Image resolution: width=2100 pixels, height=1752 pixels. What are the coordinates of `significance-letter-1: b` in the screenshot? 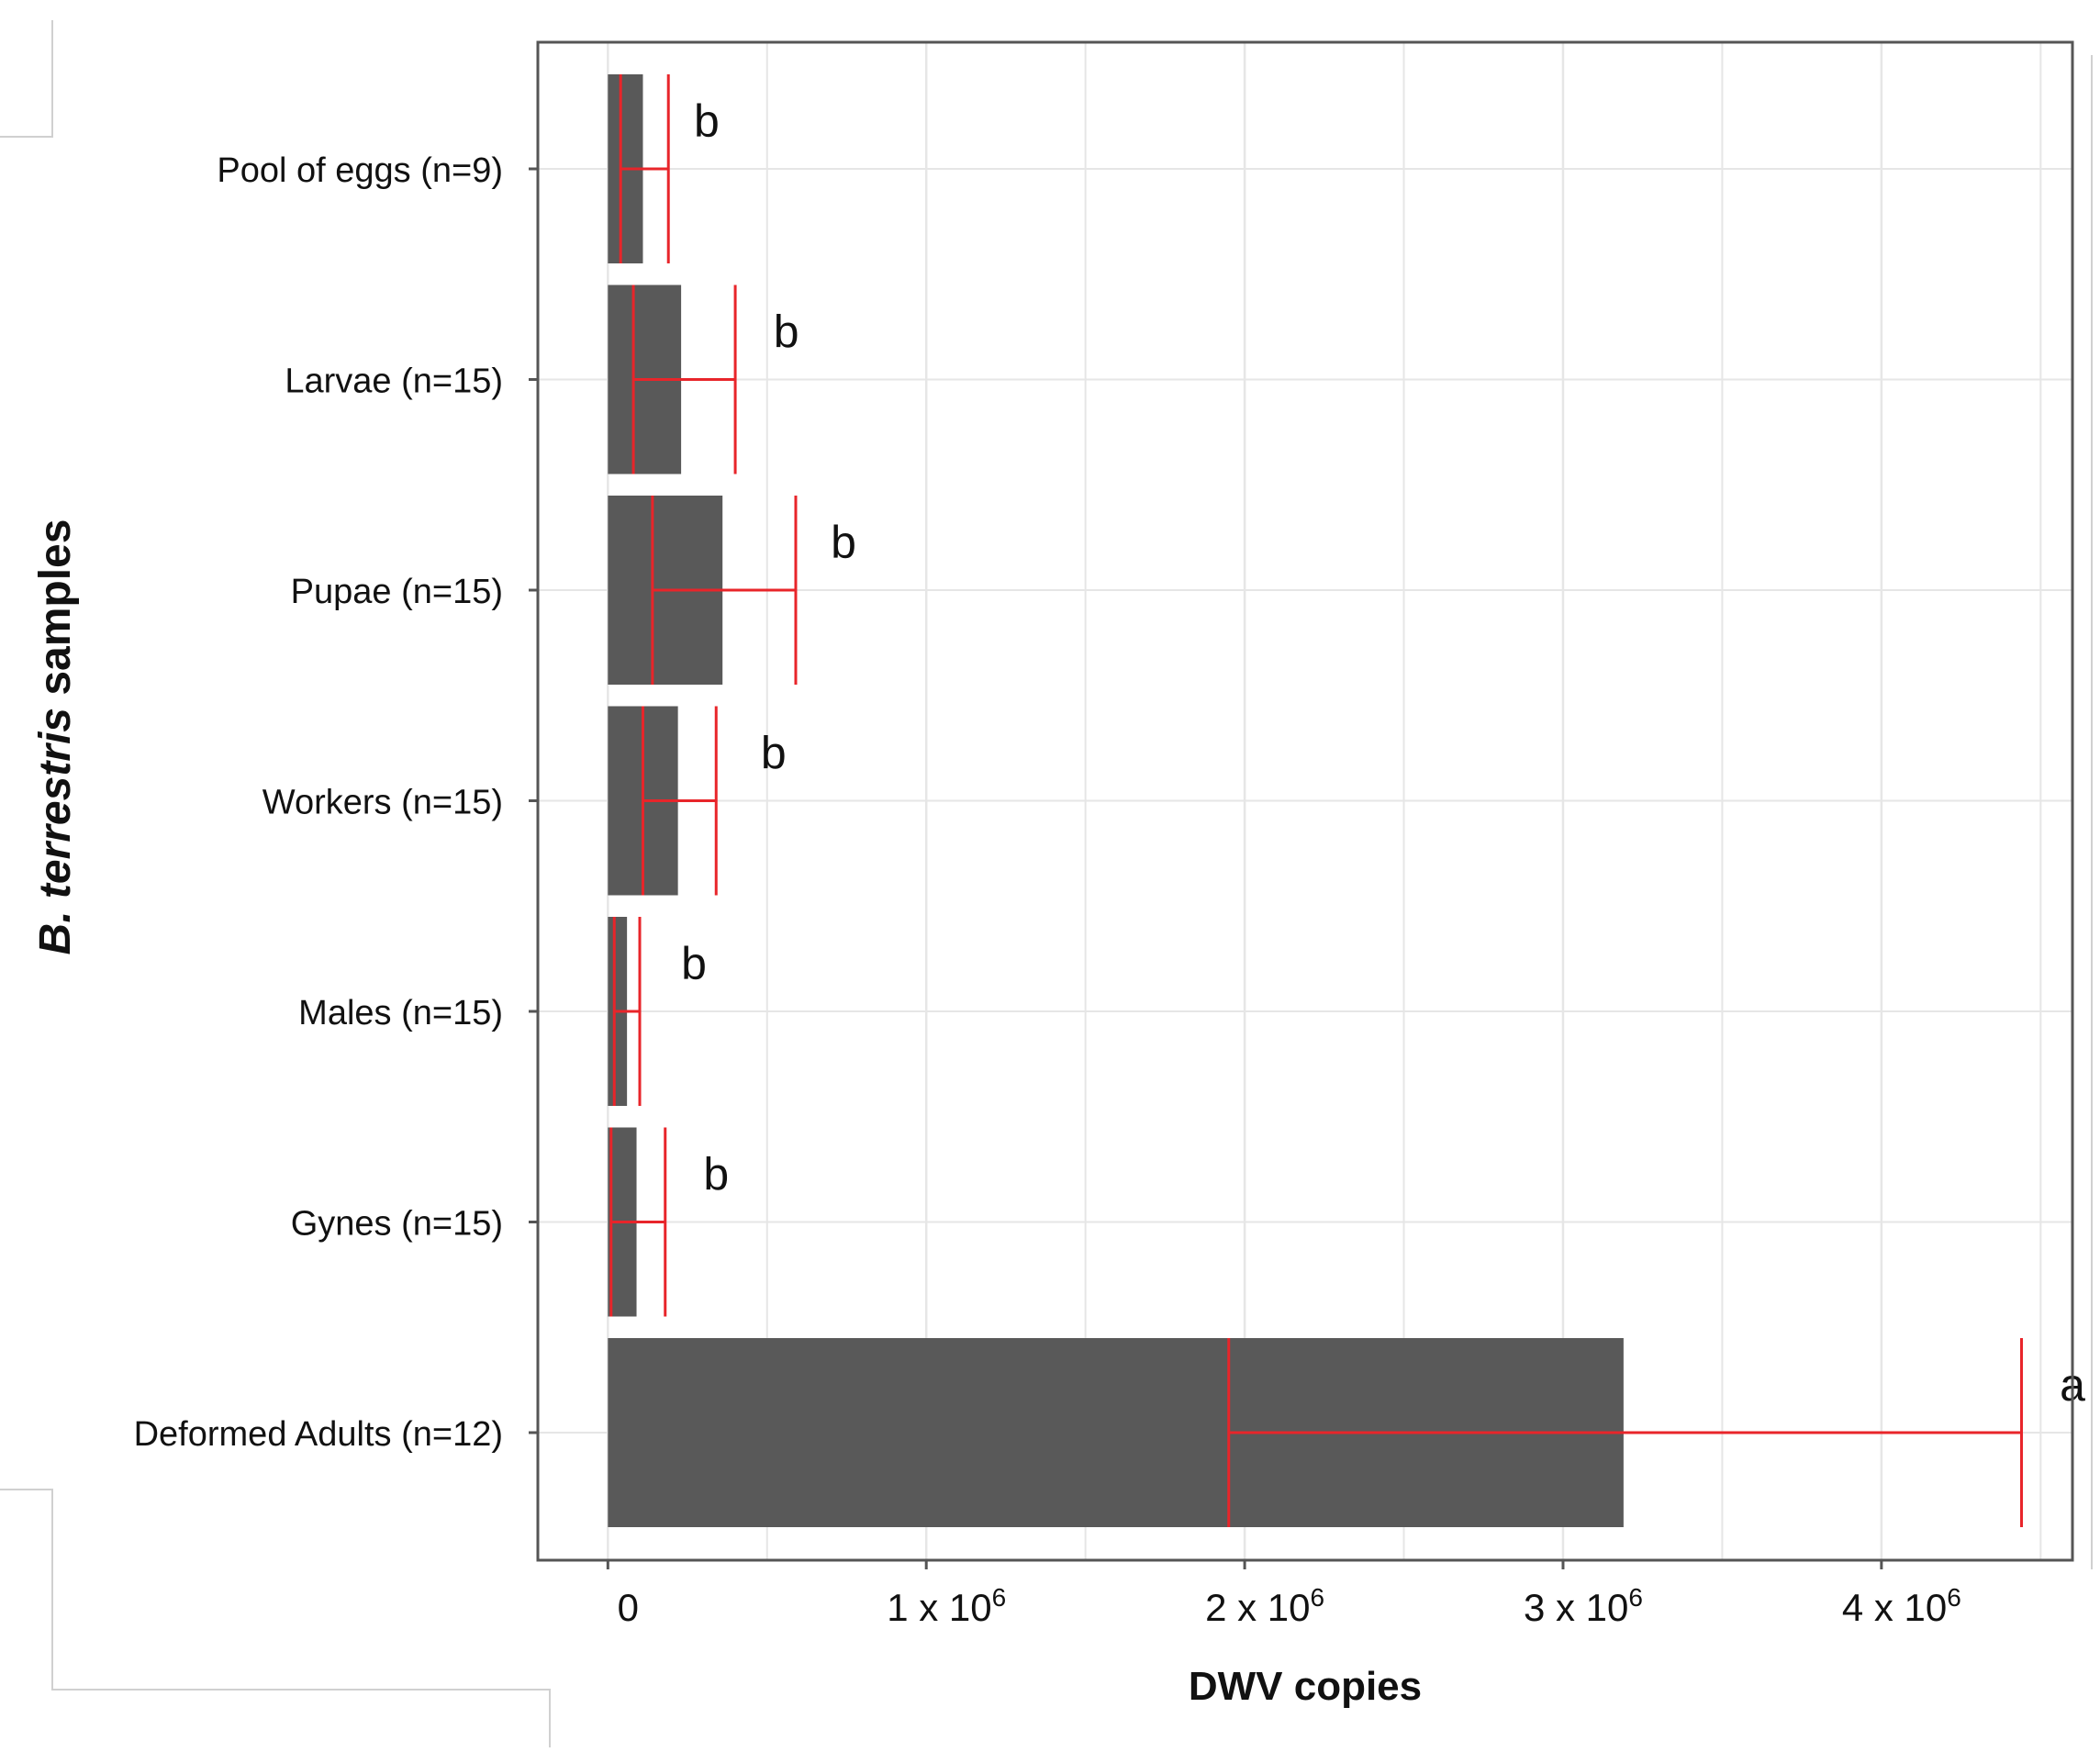 It's located at (786, 332).